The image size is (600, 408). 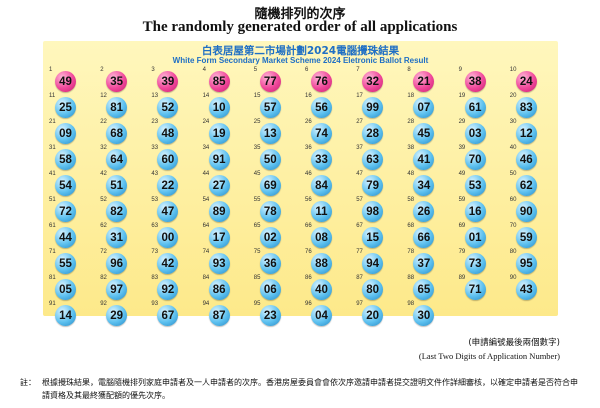 What do you see at coordinates (219, 263) in the screenshot?
I see `ball: 93` at bounding box center [219, 263].